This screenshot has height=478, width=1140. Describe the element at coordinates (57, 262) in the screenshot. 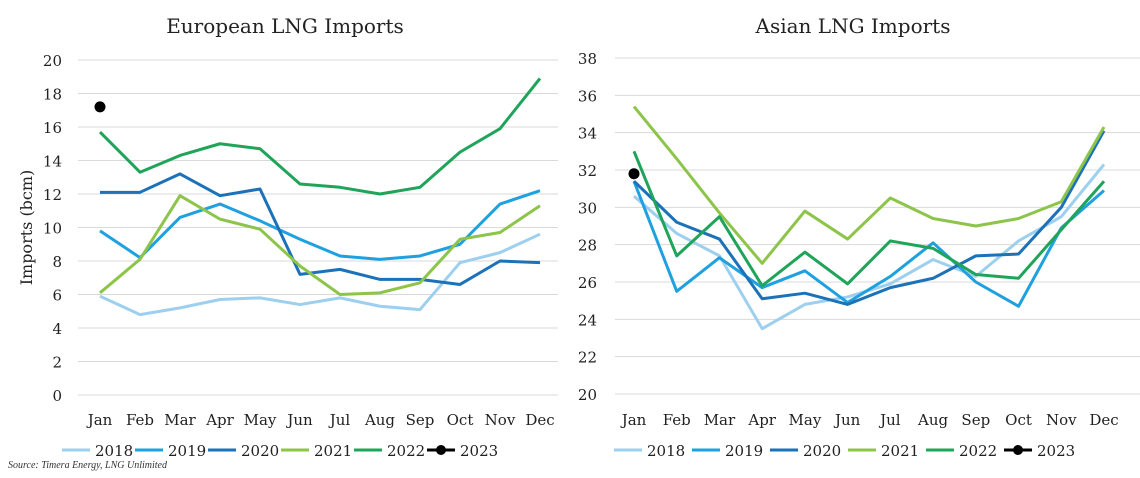

I see `y-tick-label: 8` at that location.